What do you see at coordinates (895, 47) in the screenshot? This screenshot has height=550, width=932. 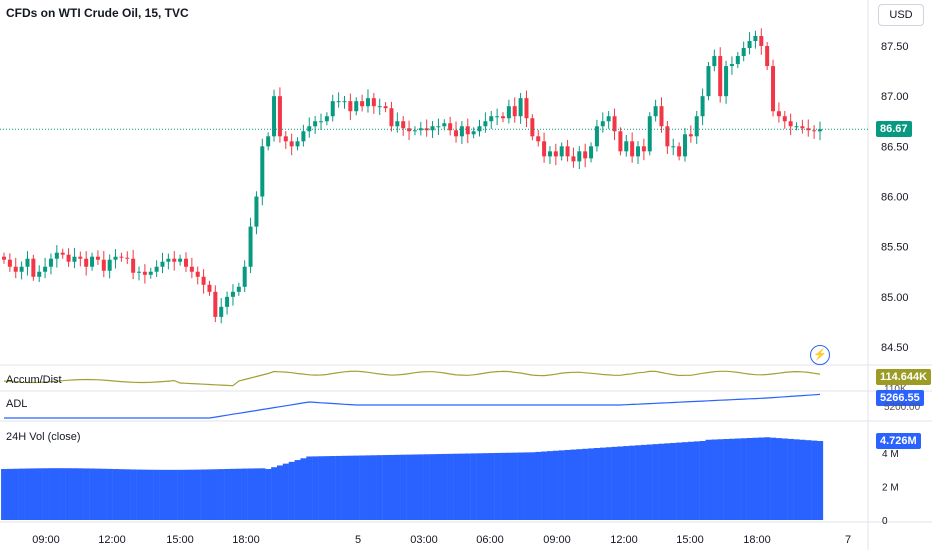 I see `price-tick-label: 87.50` at bounding box center [895, 47].